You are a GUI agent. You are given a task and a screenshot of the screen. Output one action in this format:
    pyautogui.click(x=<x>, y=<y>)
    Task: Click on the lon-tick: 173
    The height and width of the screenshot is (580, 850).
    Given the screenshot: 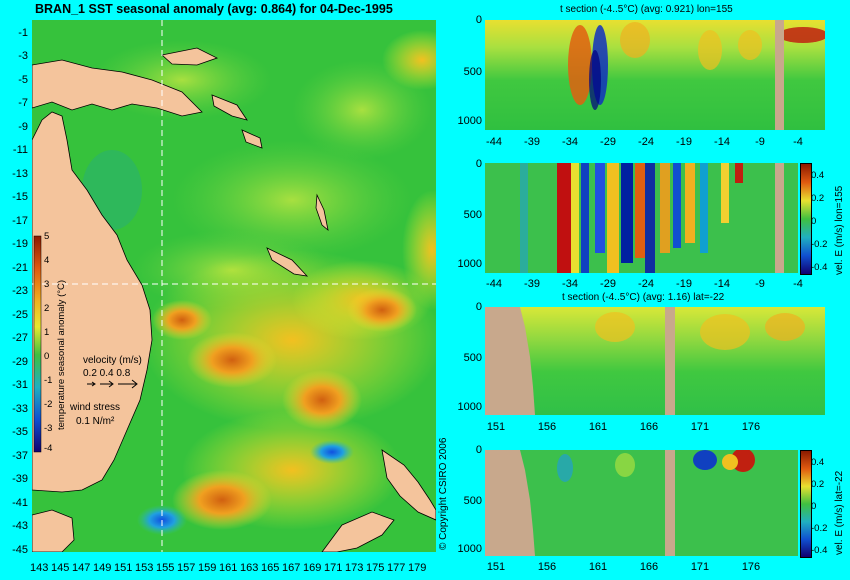 What is the action you would take?
    pyautogui.click(x=354, y=568)
    